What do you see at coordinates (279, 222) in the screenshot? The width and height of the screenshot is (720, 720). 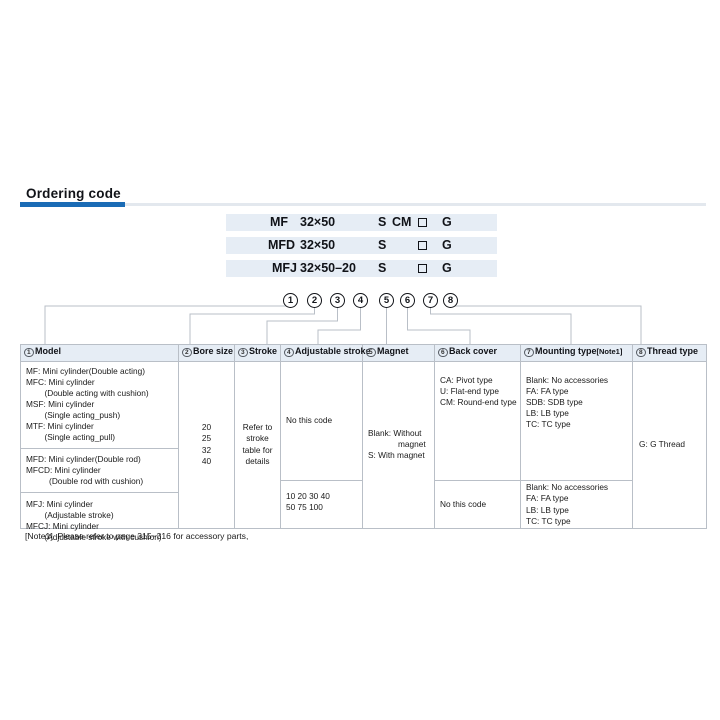 I see `code-model: MF` at bounding box center [279, 222].